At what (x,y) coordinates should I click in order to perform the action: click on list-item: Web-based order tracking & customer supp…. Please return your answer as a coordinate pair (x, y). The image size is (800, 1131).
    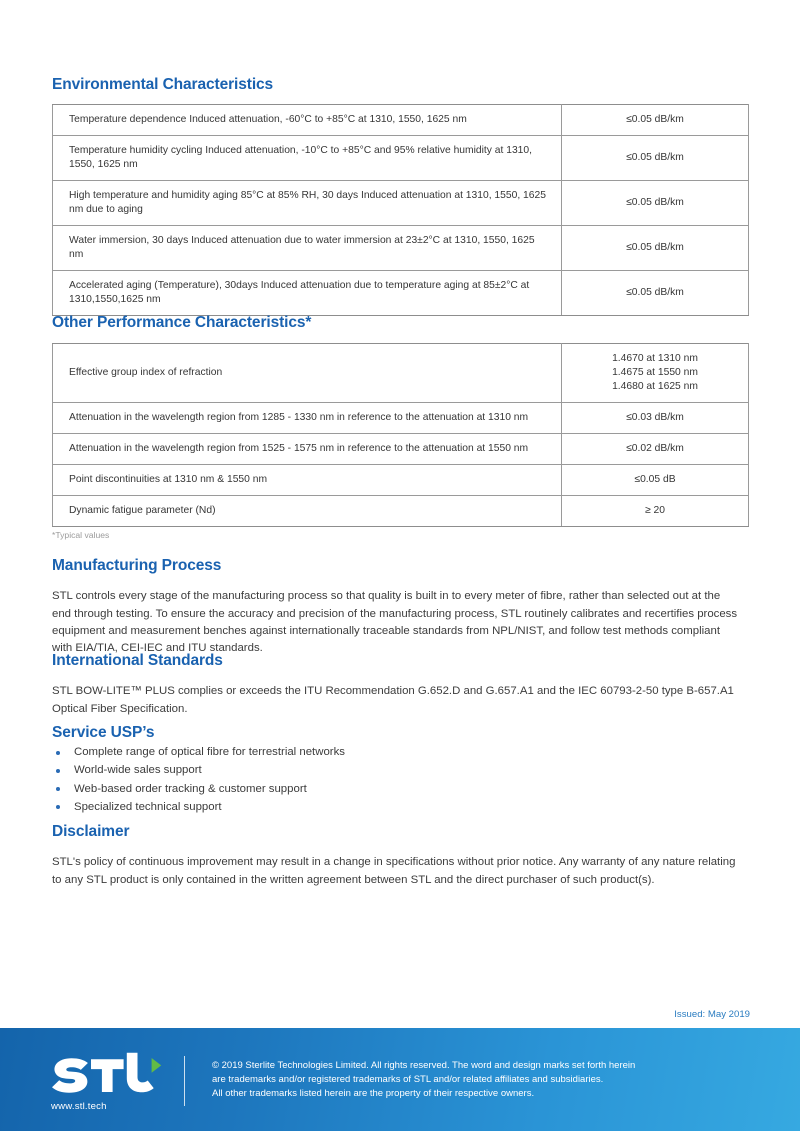
    Looking at the image, I should click on (198, 789).